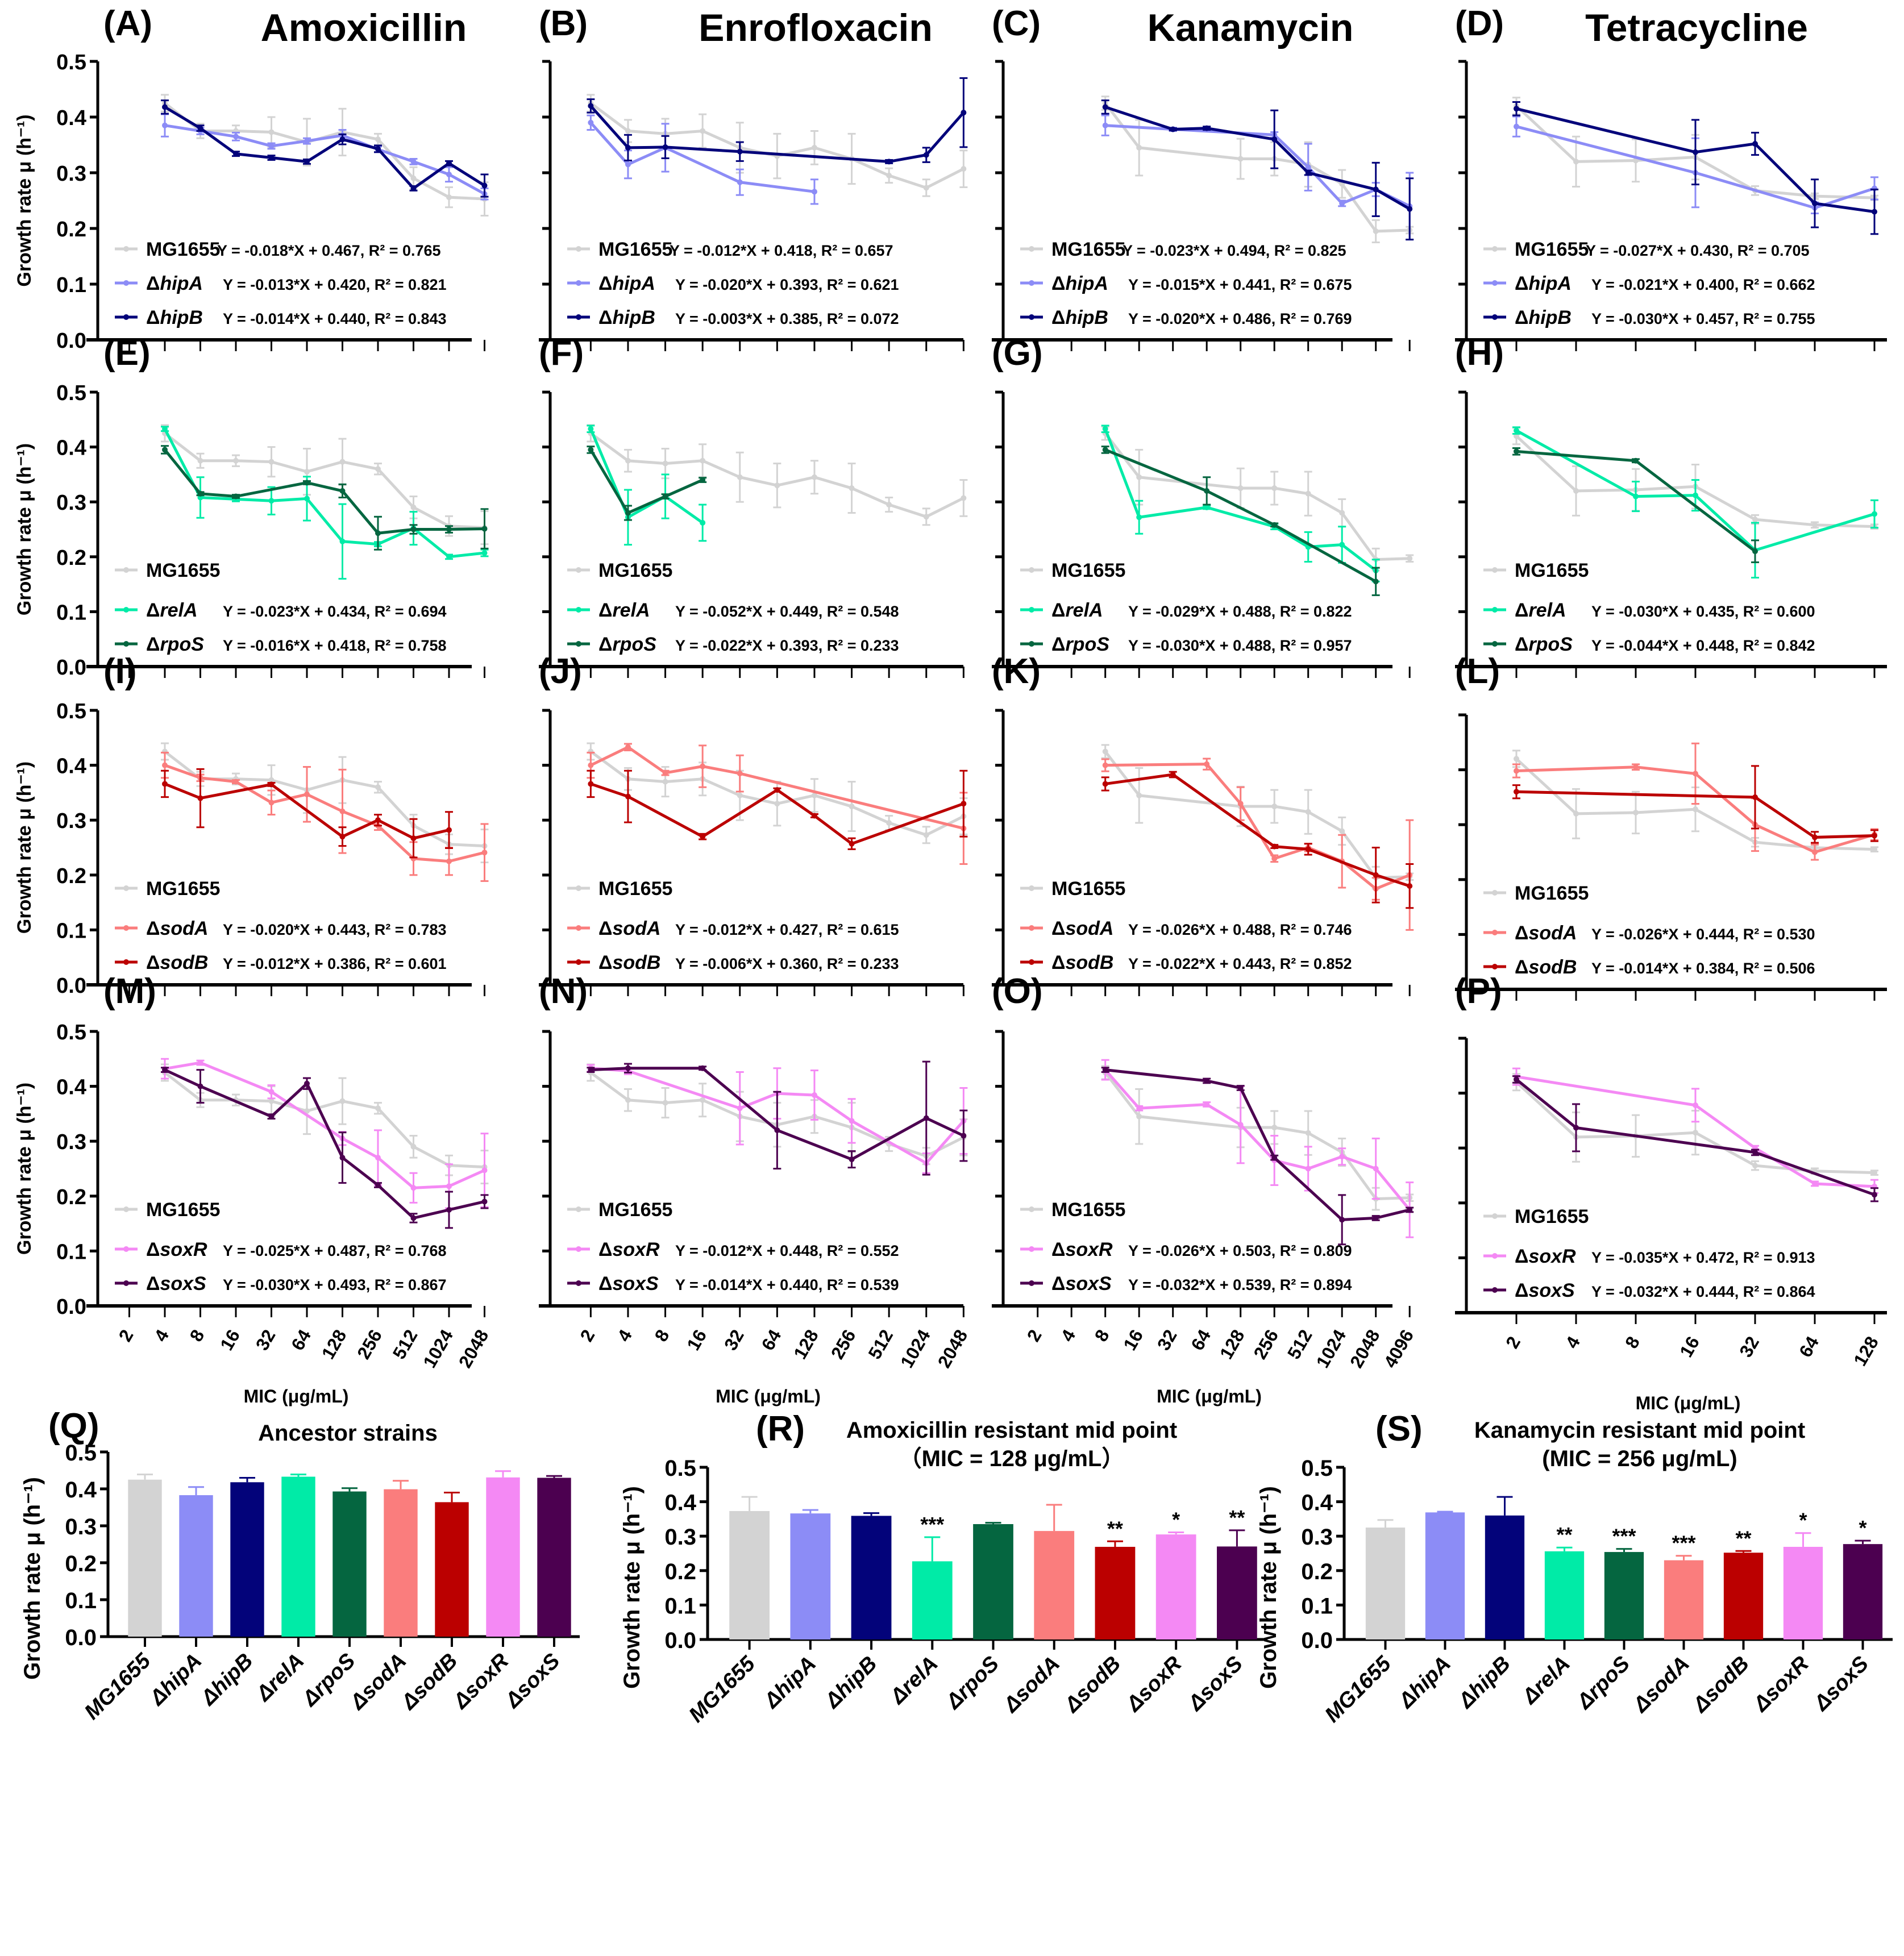  What do you see at coordinates (1862, 1527) in the screenshot?
I see `significance-label: *` at bounding box center [1862, 1527].